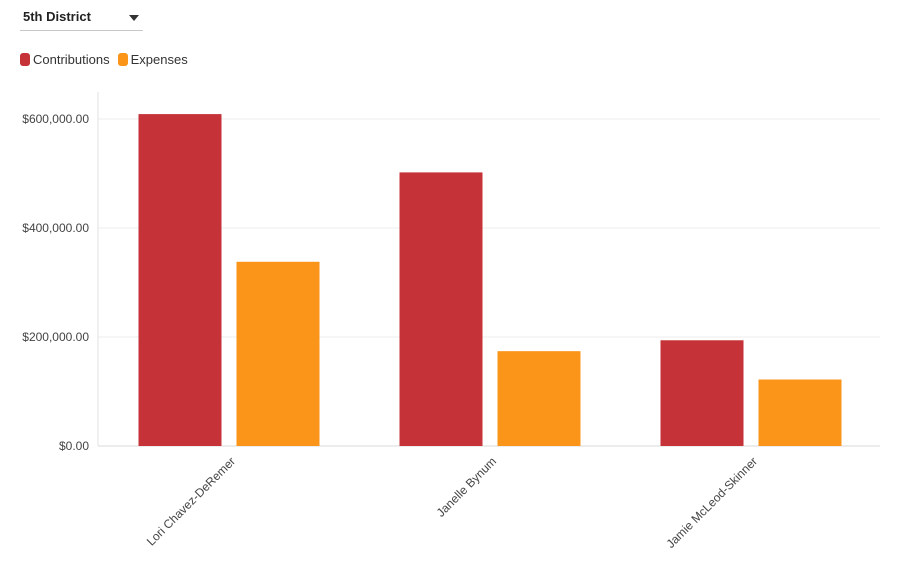  What do you see at coordinates (25, 59) in the screenshot?
I see `legend-swatch-contributions` at bounding box center [25, 59].